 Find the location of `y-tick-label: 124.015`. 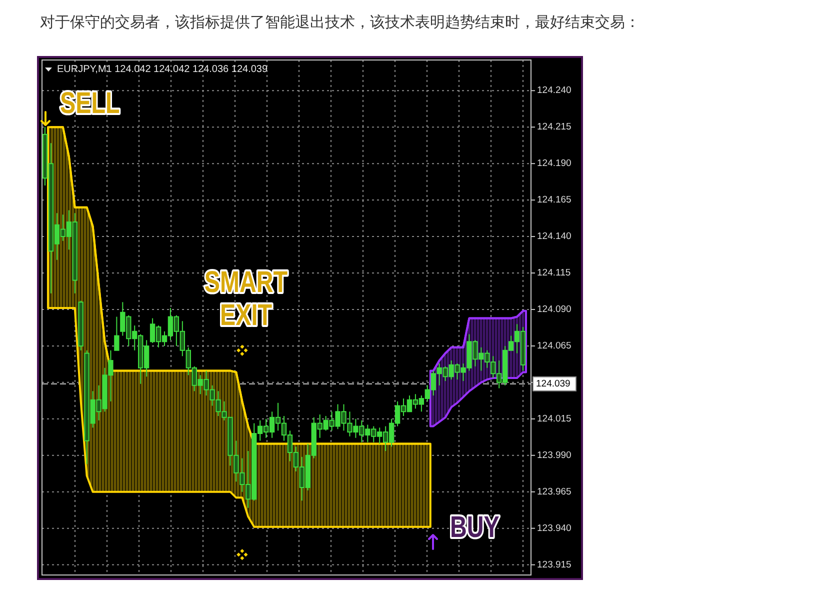

y-tick-label: 124.015 is located at coordinates (554, 418).